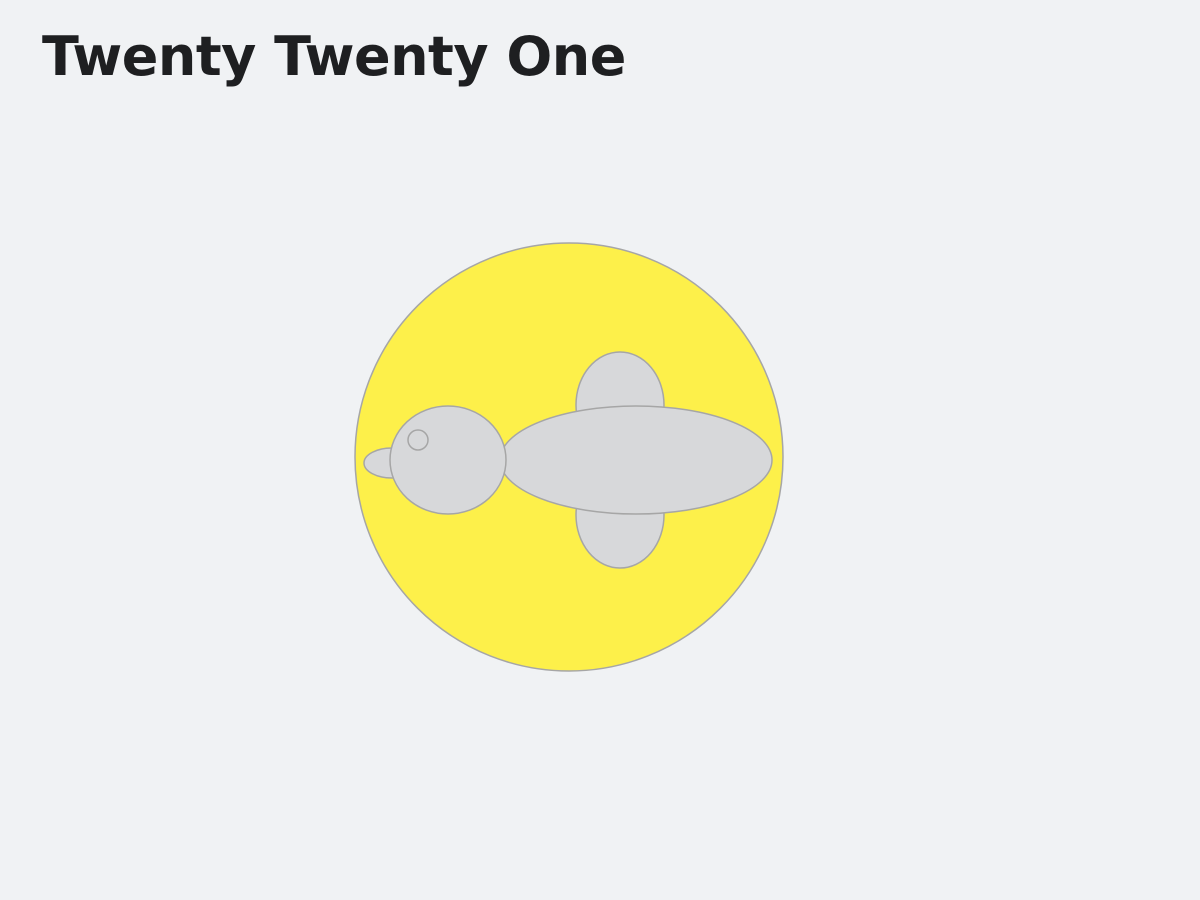 The image size is (1200, 900). I want to click on duck-body, so click(636, 460).